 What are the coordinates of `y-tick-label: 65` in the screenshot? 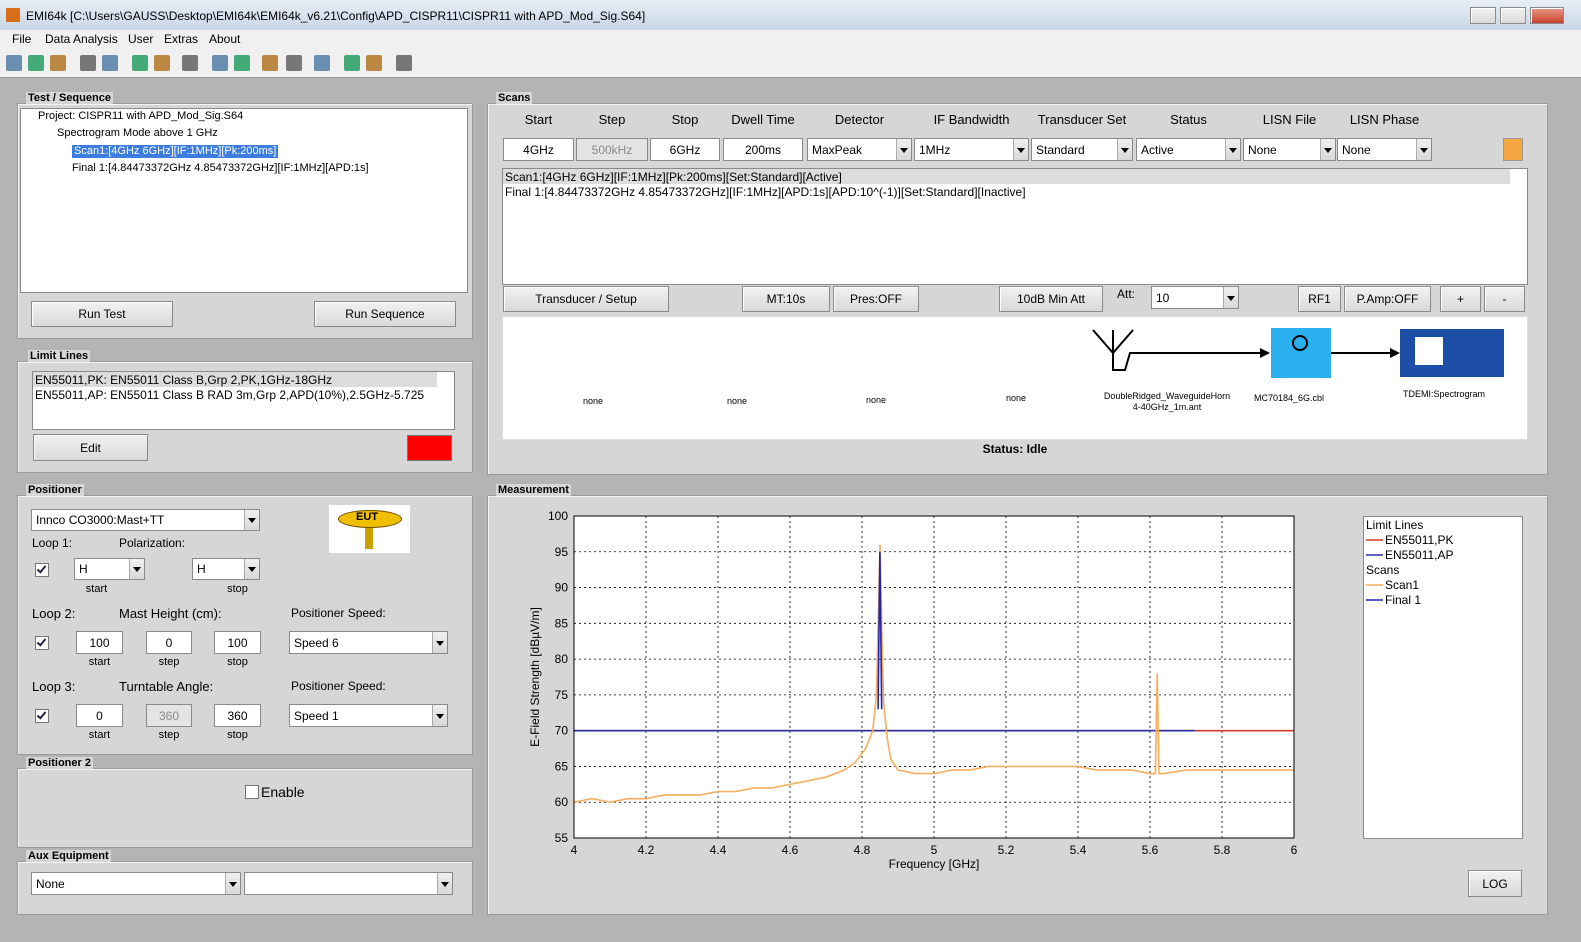 It's located at (562, 766).